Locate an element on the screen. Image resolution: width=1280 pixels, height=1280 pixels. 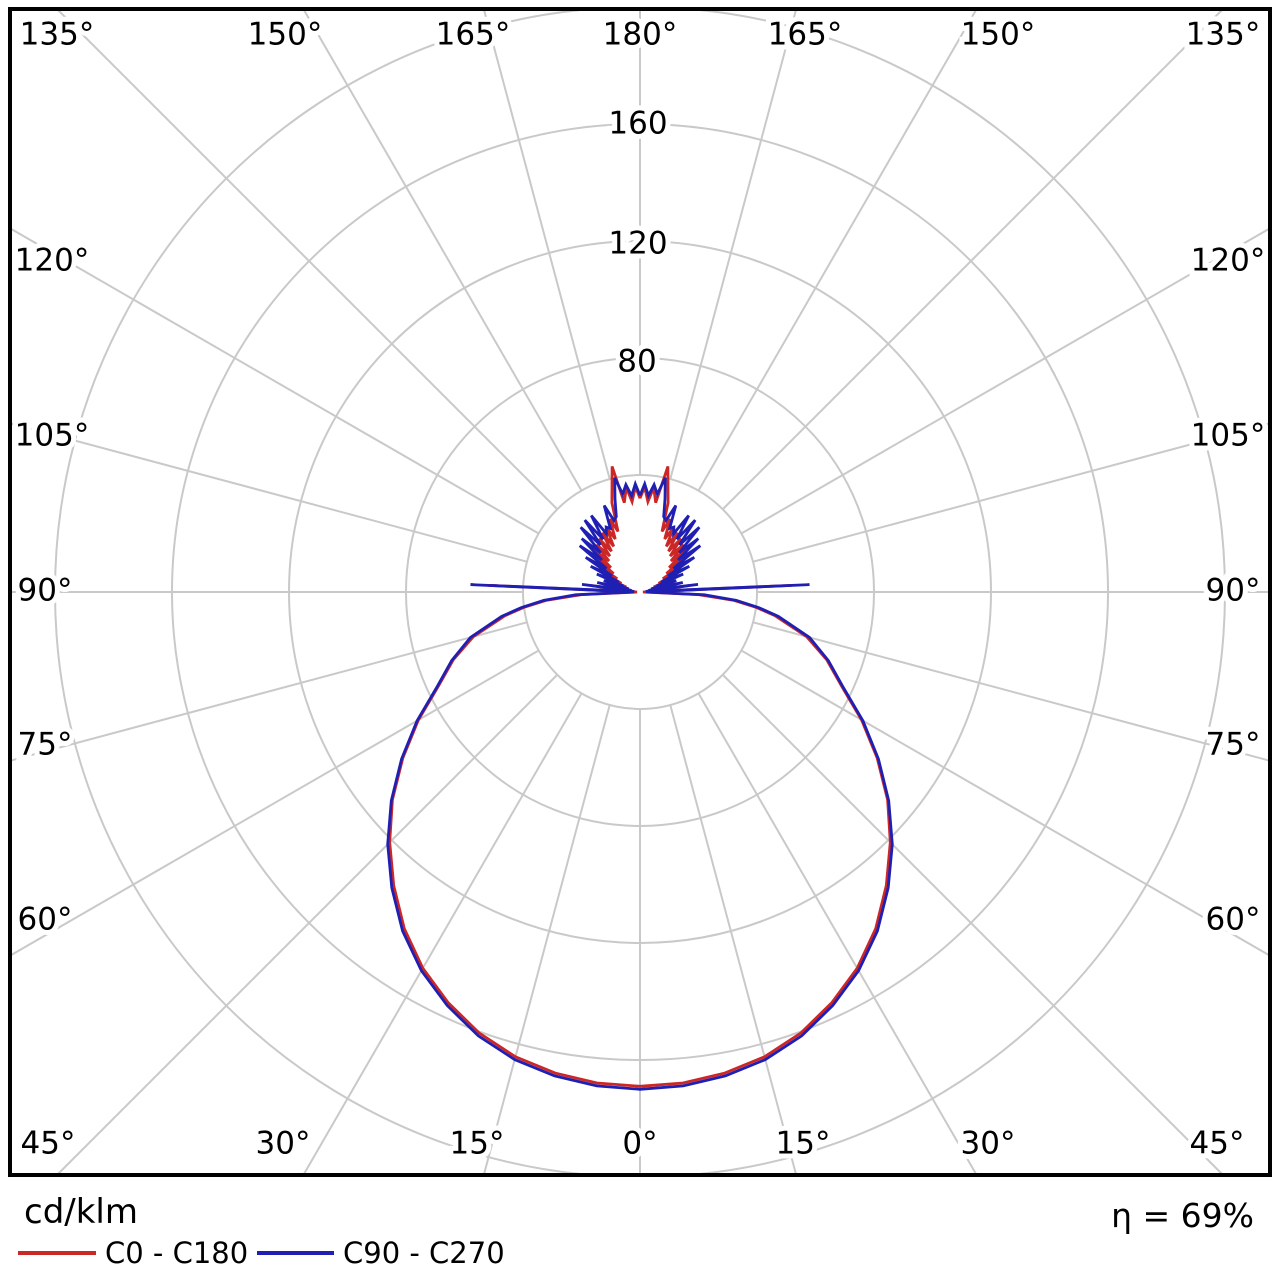
legend-line-red-icon is located at coordinates (57, 1253).